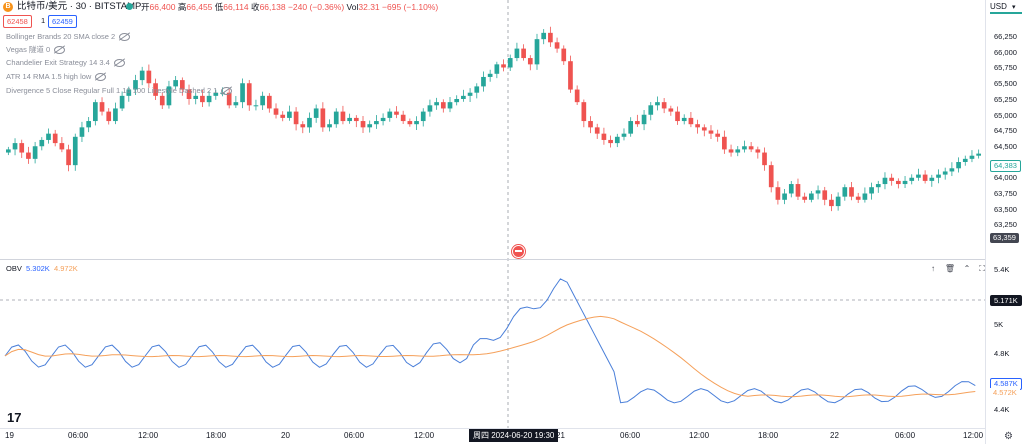 The image size is (1024, 445). I want to click on low-value: 66,114, so click(236, 7).